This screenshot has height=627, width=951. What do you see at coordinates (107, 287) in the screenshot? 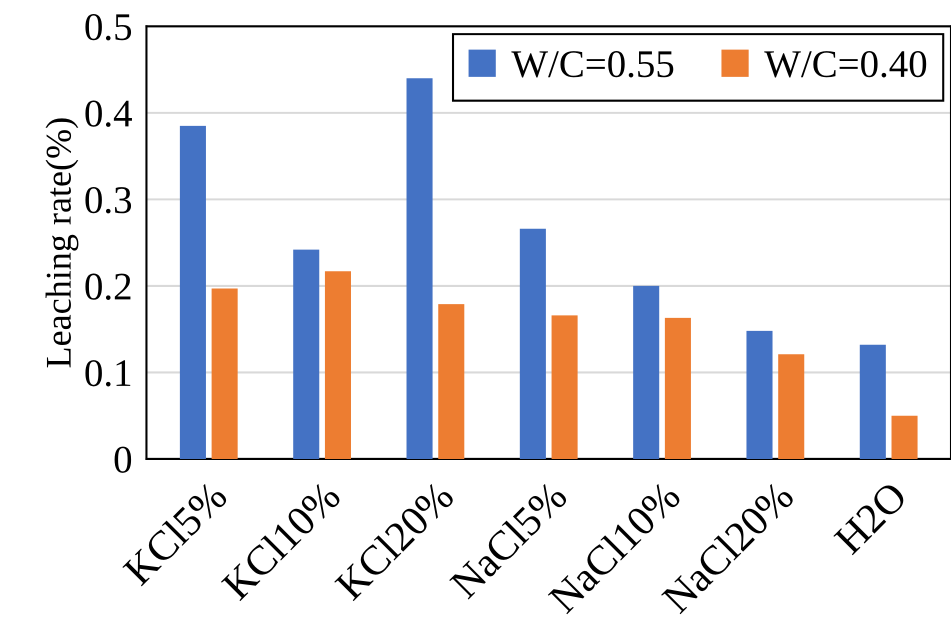
I see `y-tick-label: 0.2` at bounding box center [107, 287].